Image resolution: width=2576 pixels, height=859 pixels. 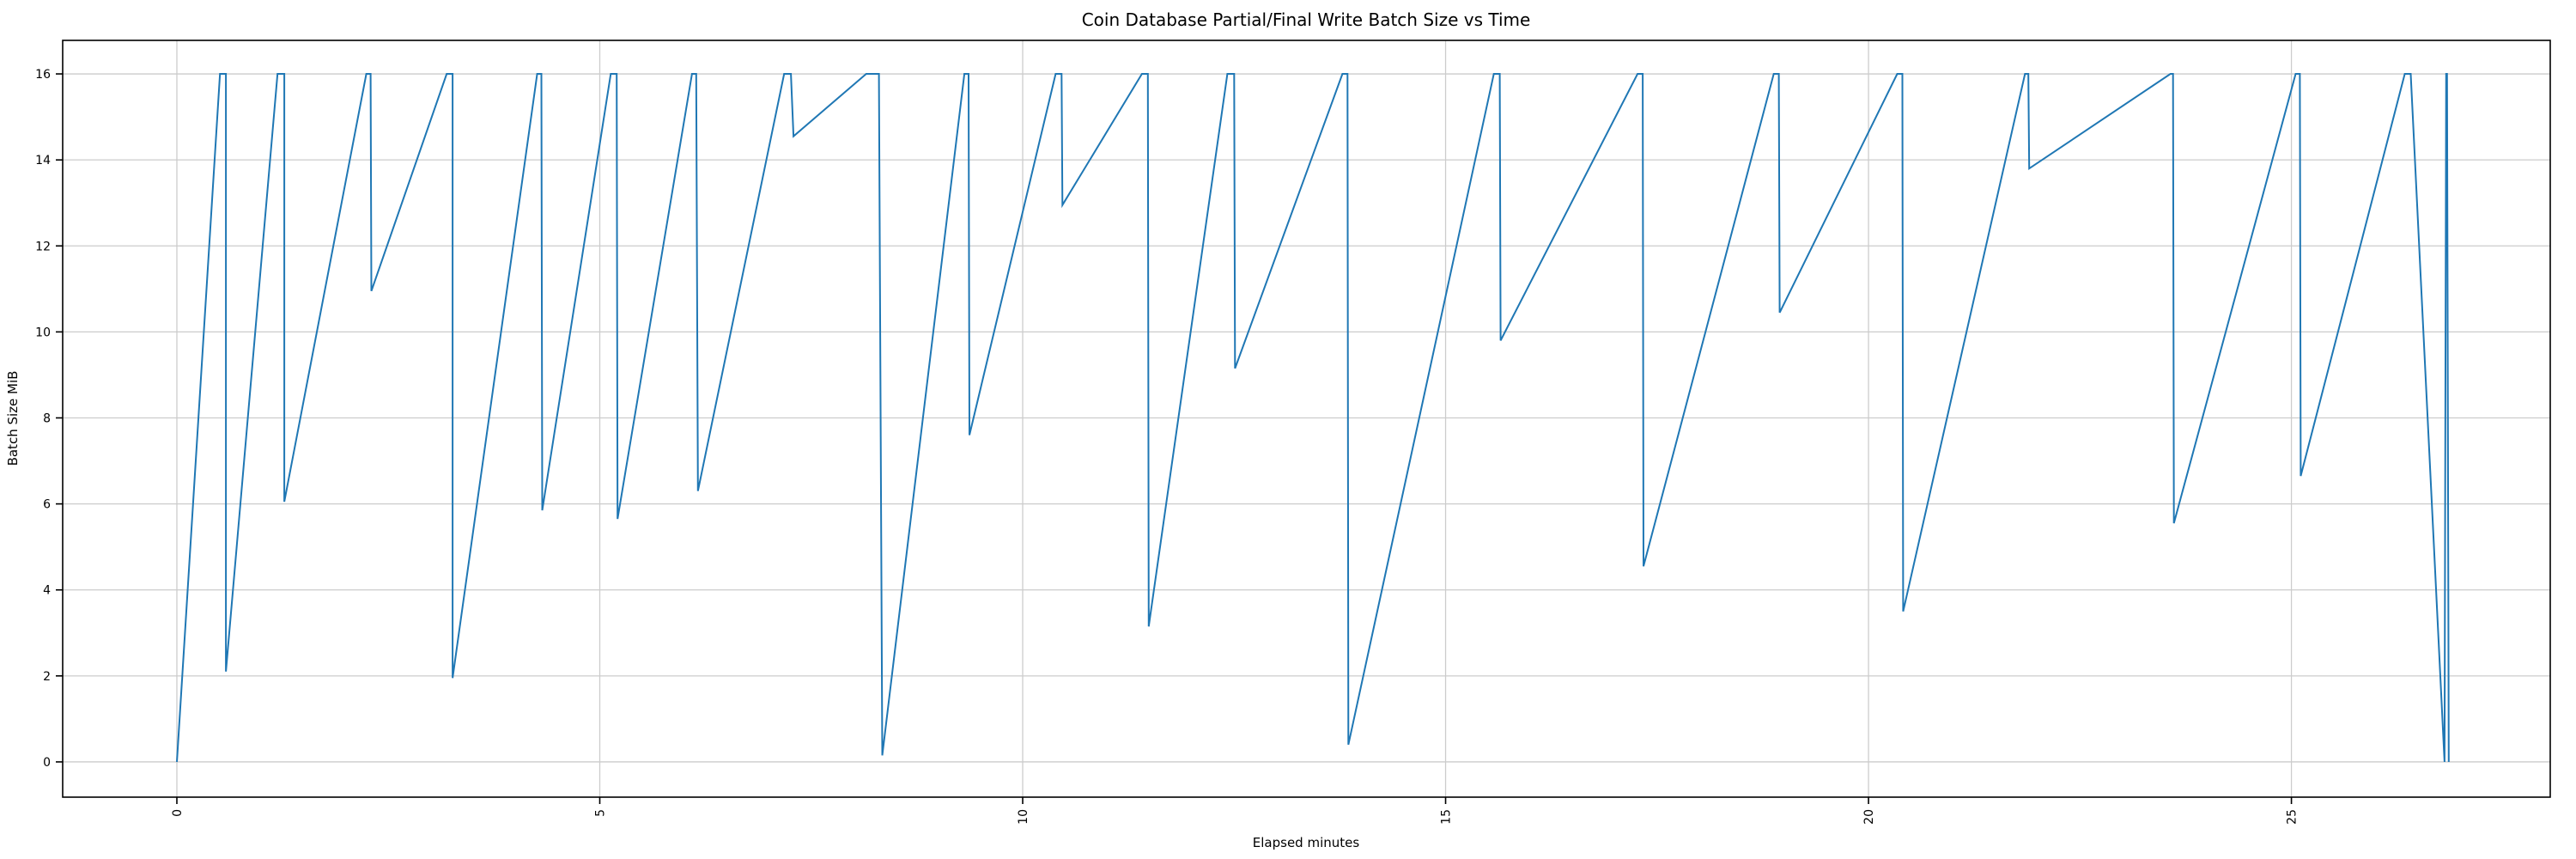 I want to click on y-axis-label: Batch Size MiB, so click(x=13, y=418).